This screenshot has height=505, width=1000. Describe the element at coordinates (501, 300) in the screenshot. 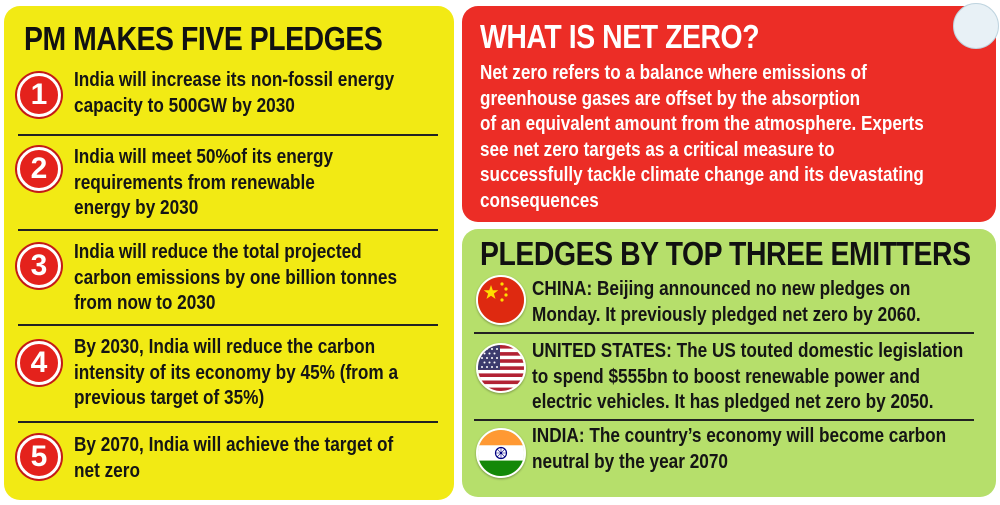

I see `china-flag-icon` at that location.